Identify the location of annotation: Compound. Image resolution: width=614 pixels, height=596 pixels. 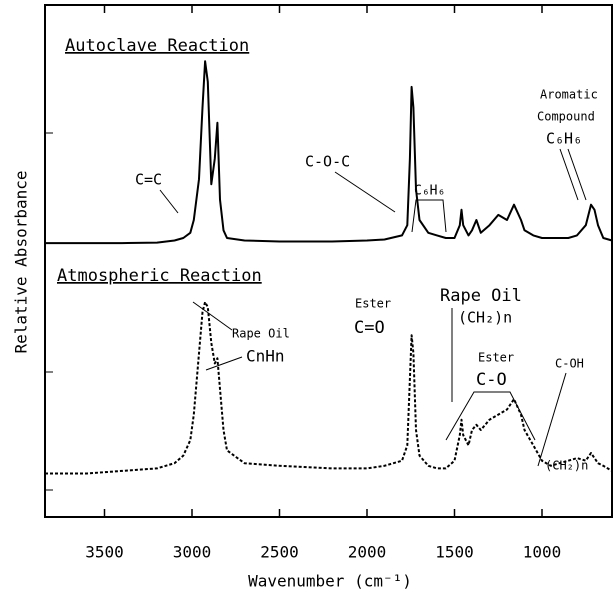
(566, 117).